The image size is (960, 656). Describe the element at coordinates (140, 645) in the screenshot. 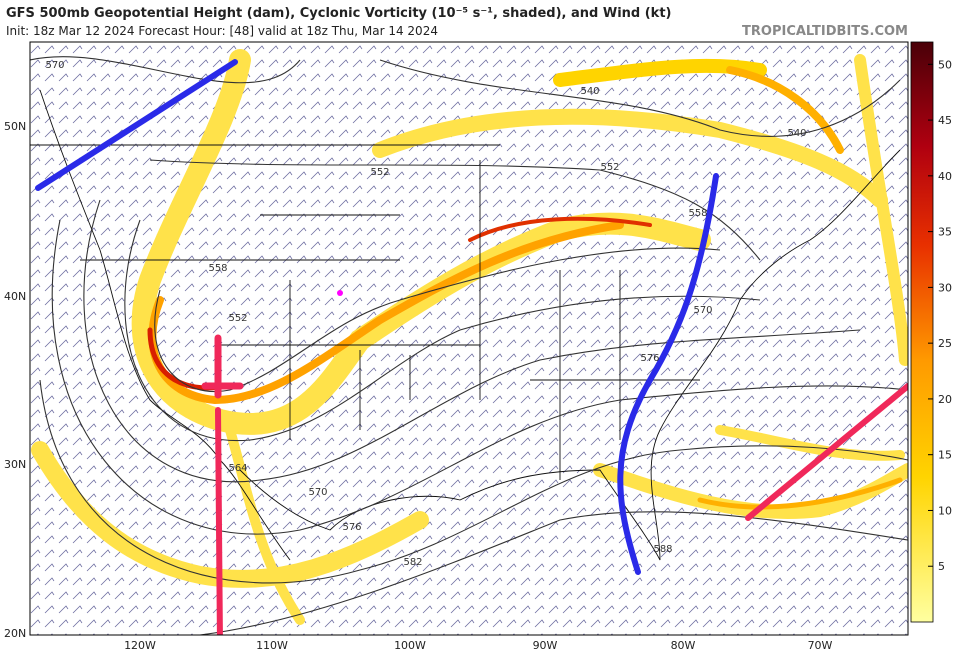

I see `lon-label: 120W` at that location.